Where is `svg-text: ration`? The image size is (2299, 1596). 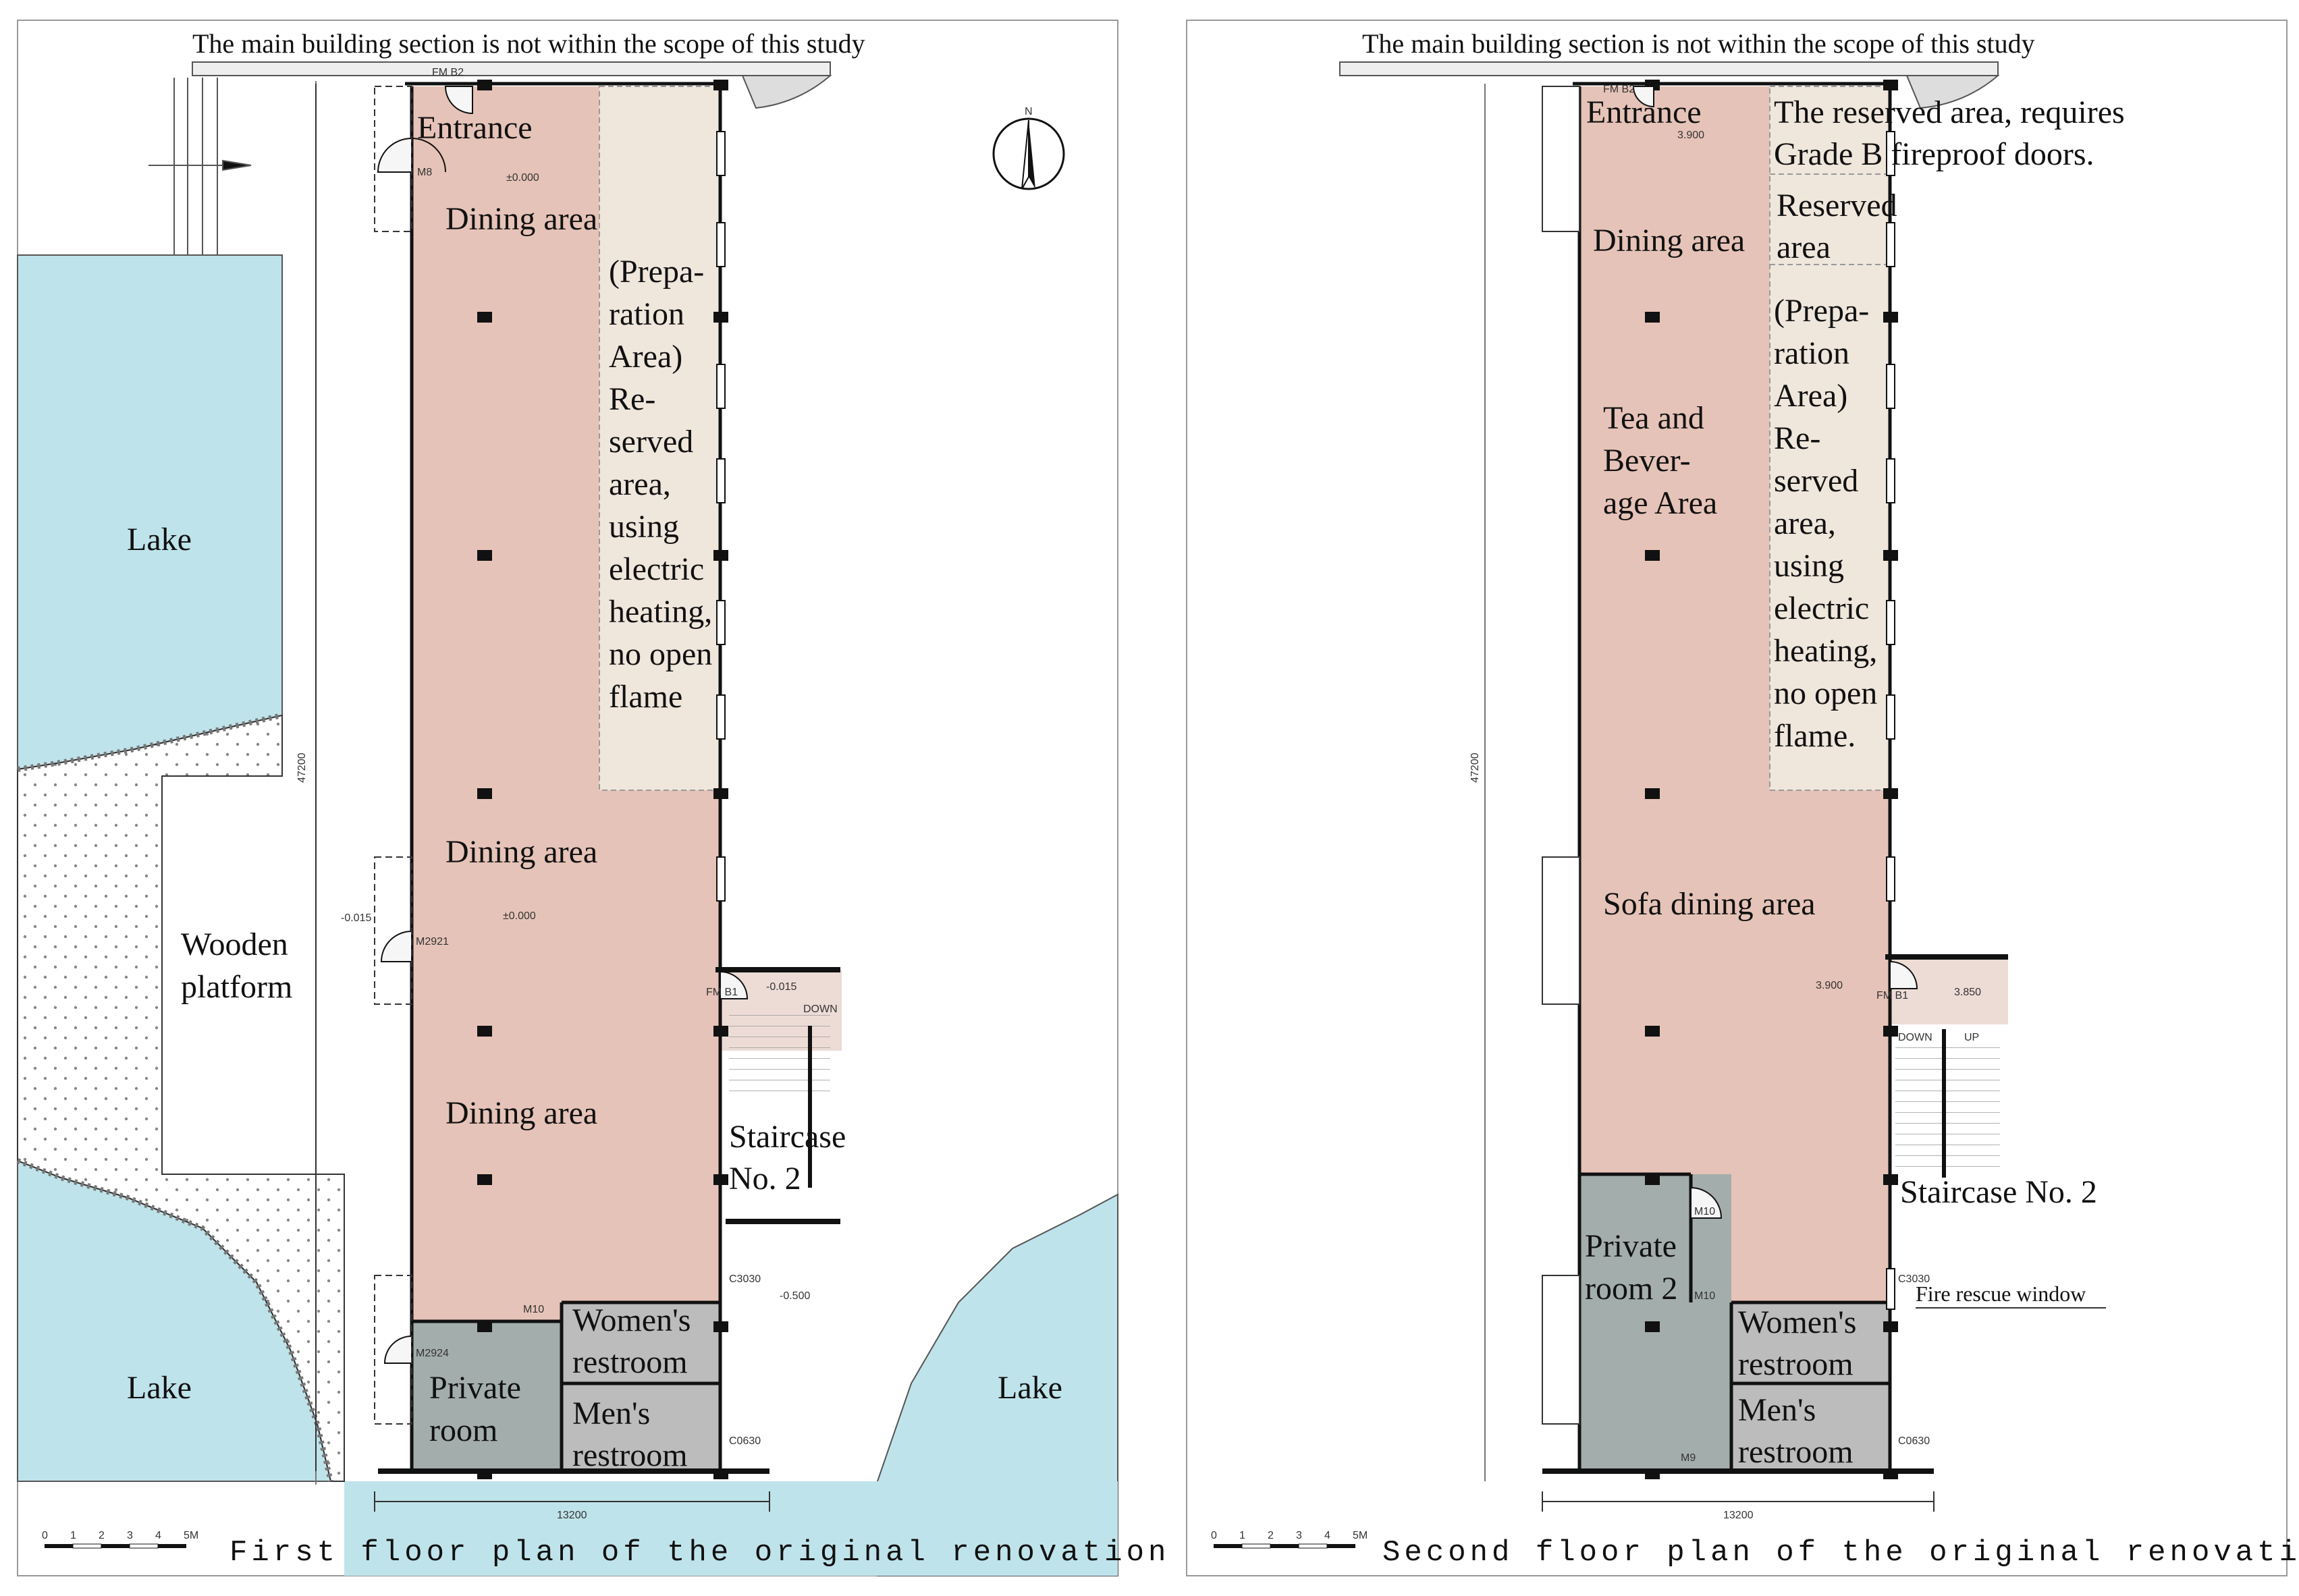 svg-text: ration is located at coordinates (1811, 353).